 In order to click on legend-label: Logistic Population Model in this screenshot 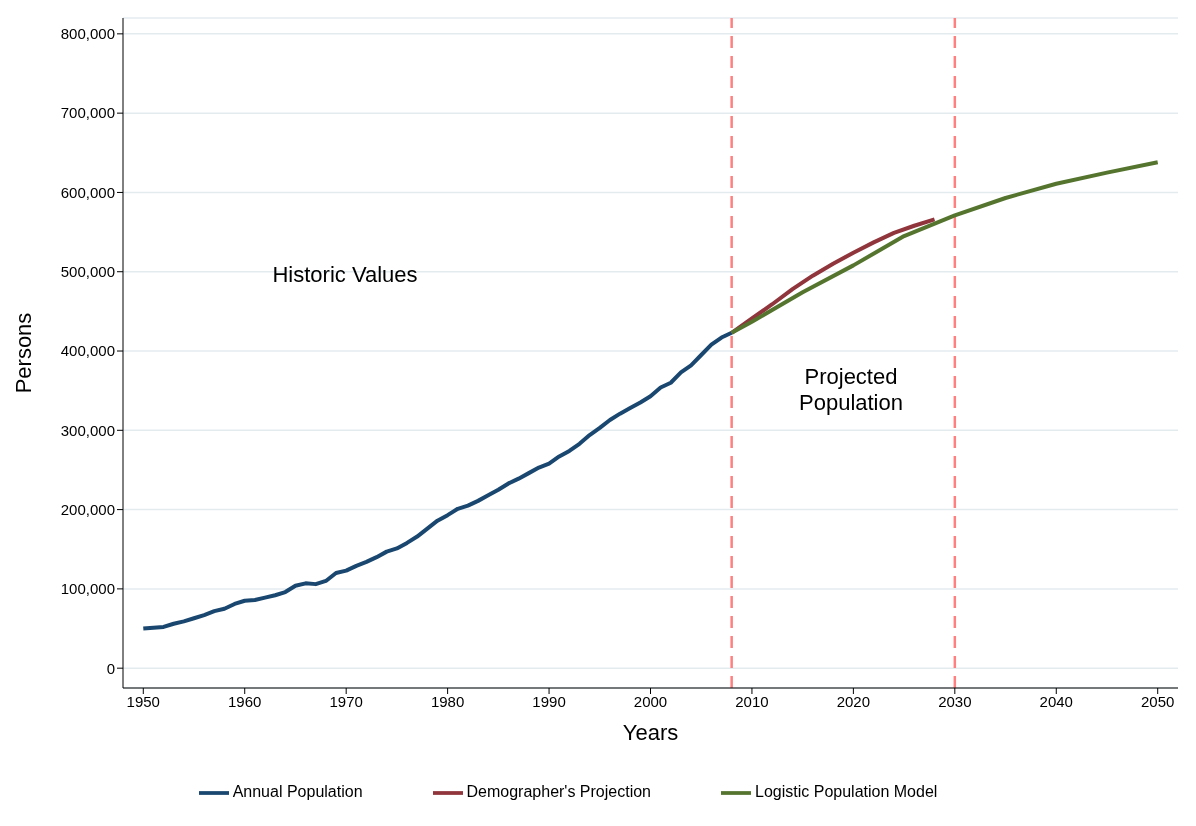, I will do `click(846, 792)`.